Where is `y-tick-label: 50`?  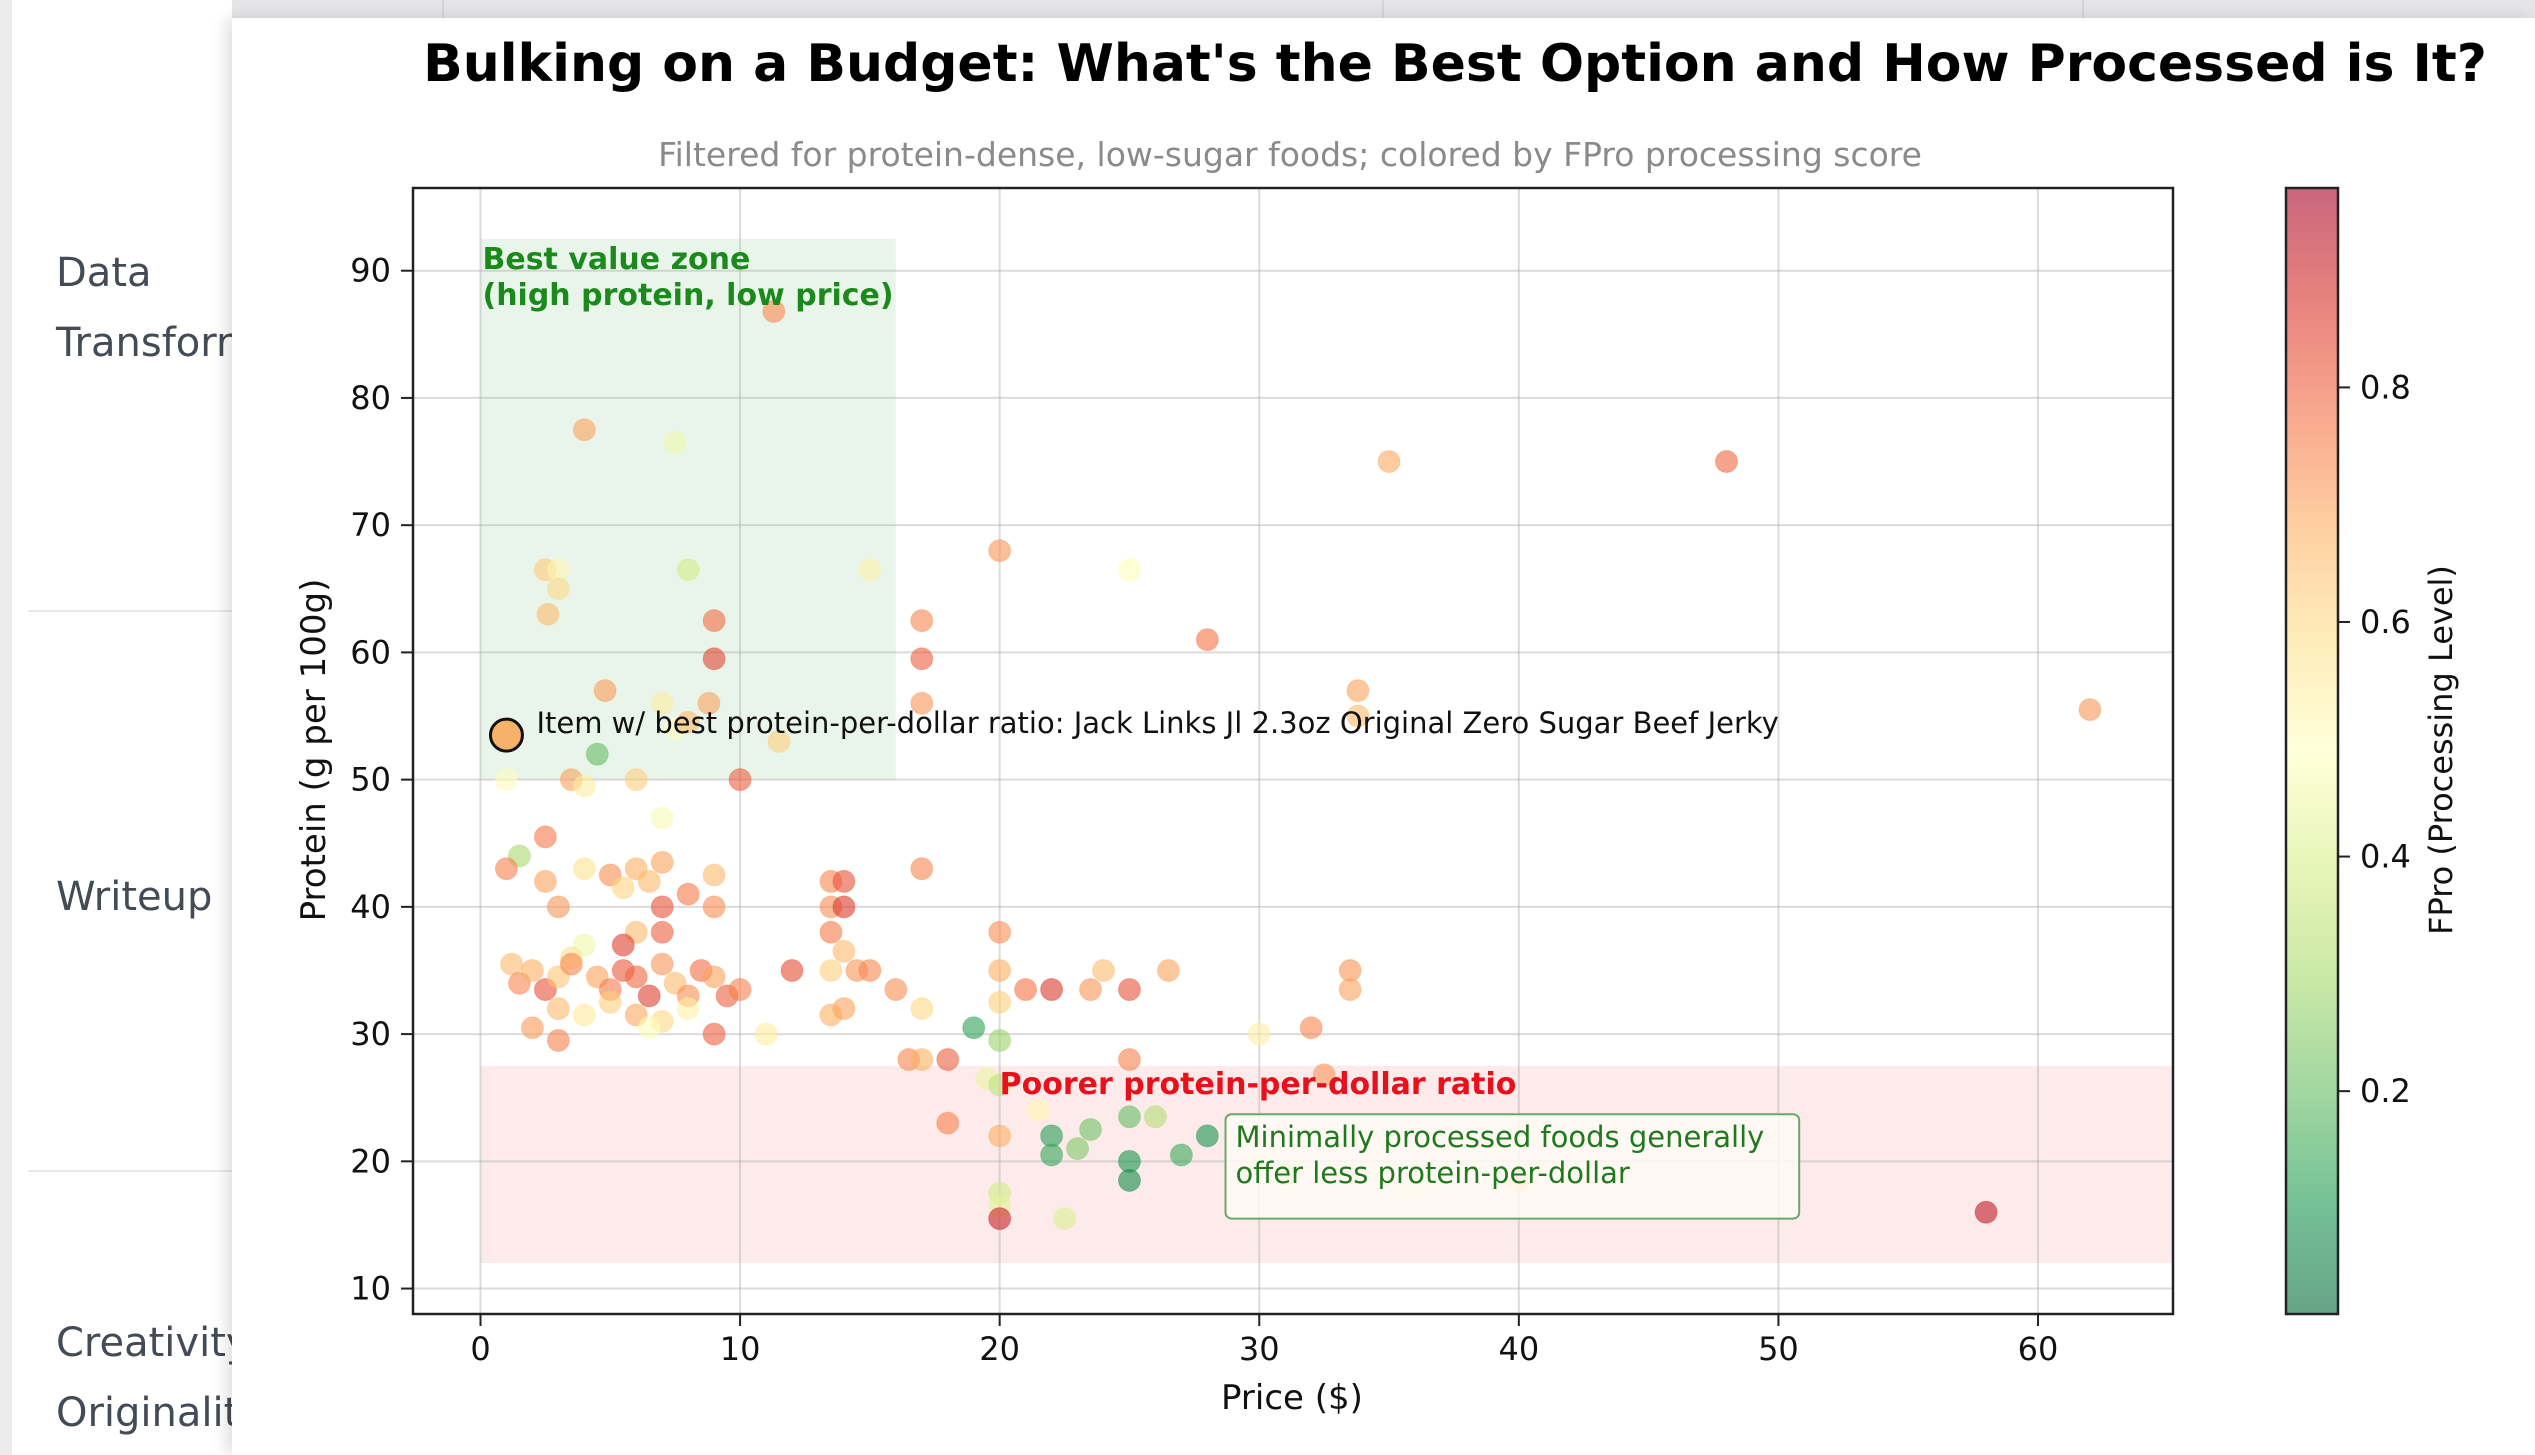
y-tick-label: 50 is located at coordinates (370, 780).